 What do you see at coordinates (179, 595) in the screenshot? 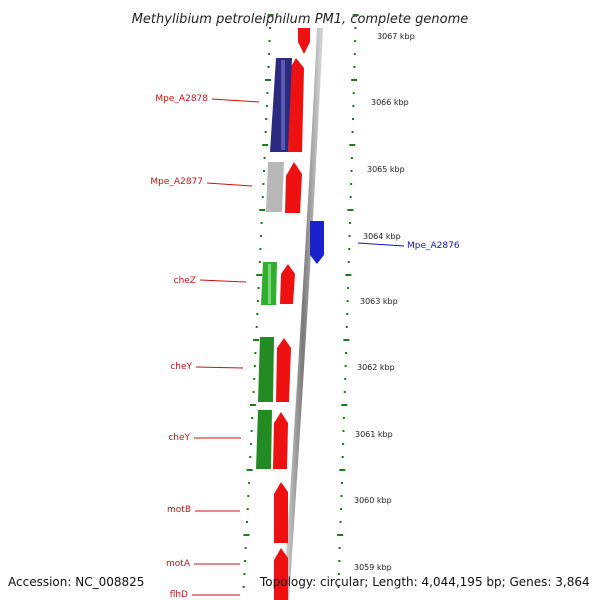
I see `gene-label: flhD` at bounding box center [179, 595].